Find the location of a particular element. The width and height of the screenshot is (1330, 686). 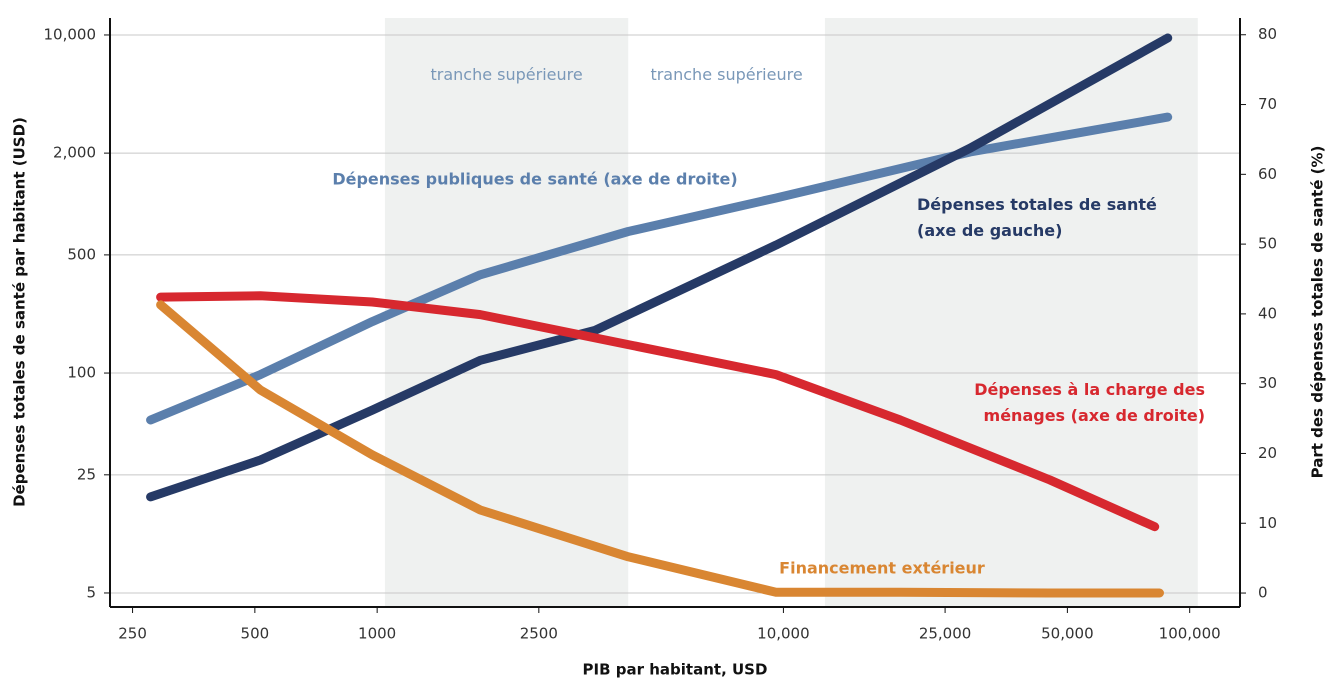

x-tick-label: 10,000 is located at coordinates (783, 634).